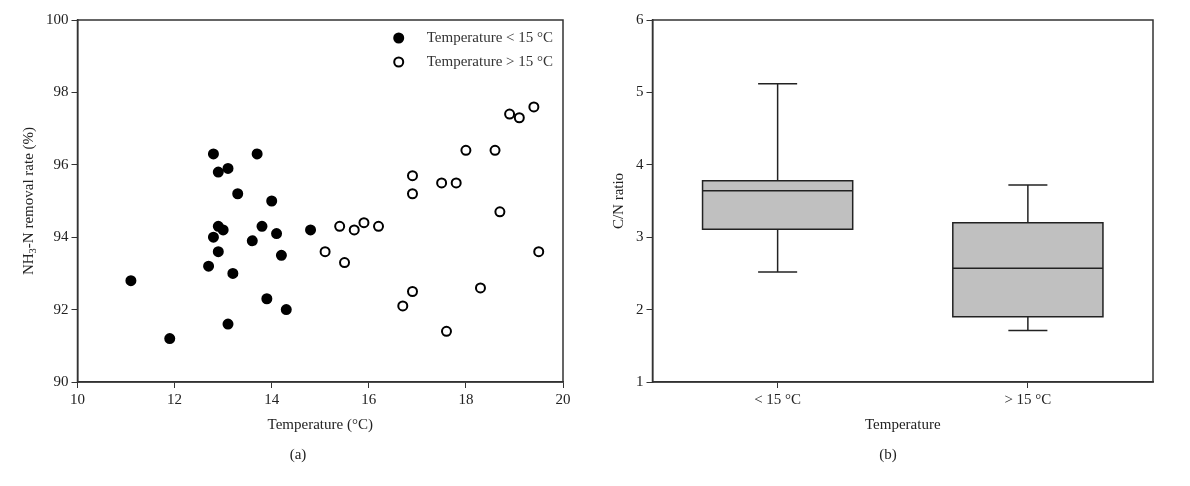 This screenshot has width=1190, height=486. Describe the element at coordinates (57, 18) in the screenshot. I see `y-tick-label: 100` at that location.